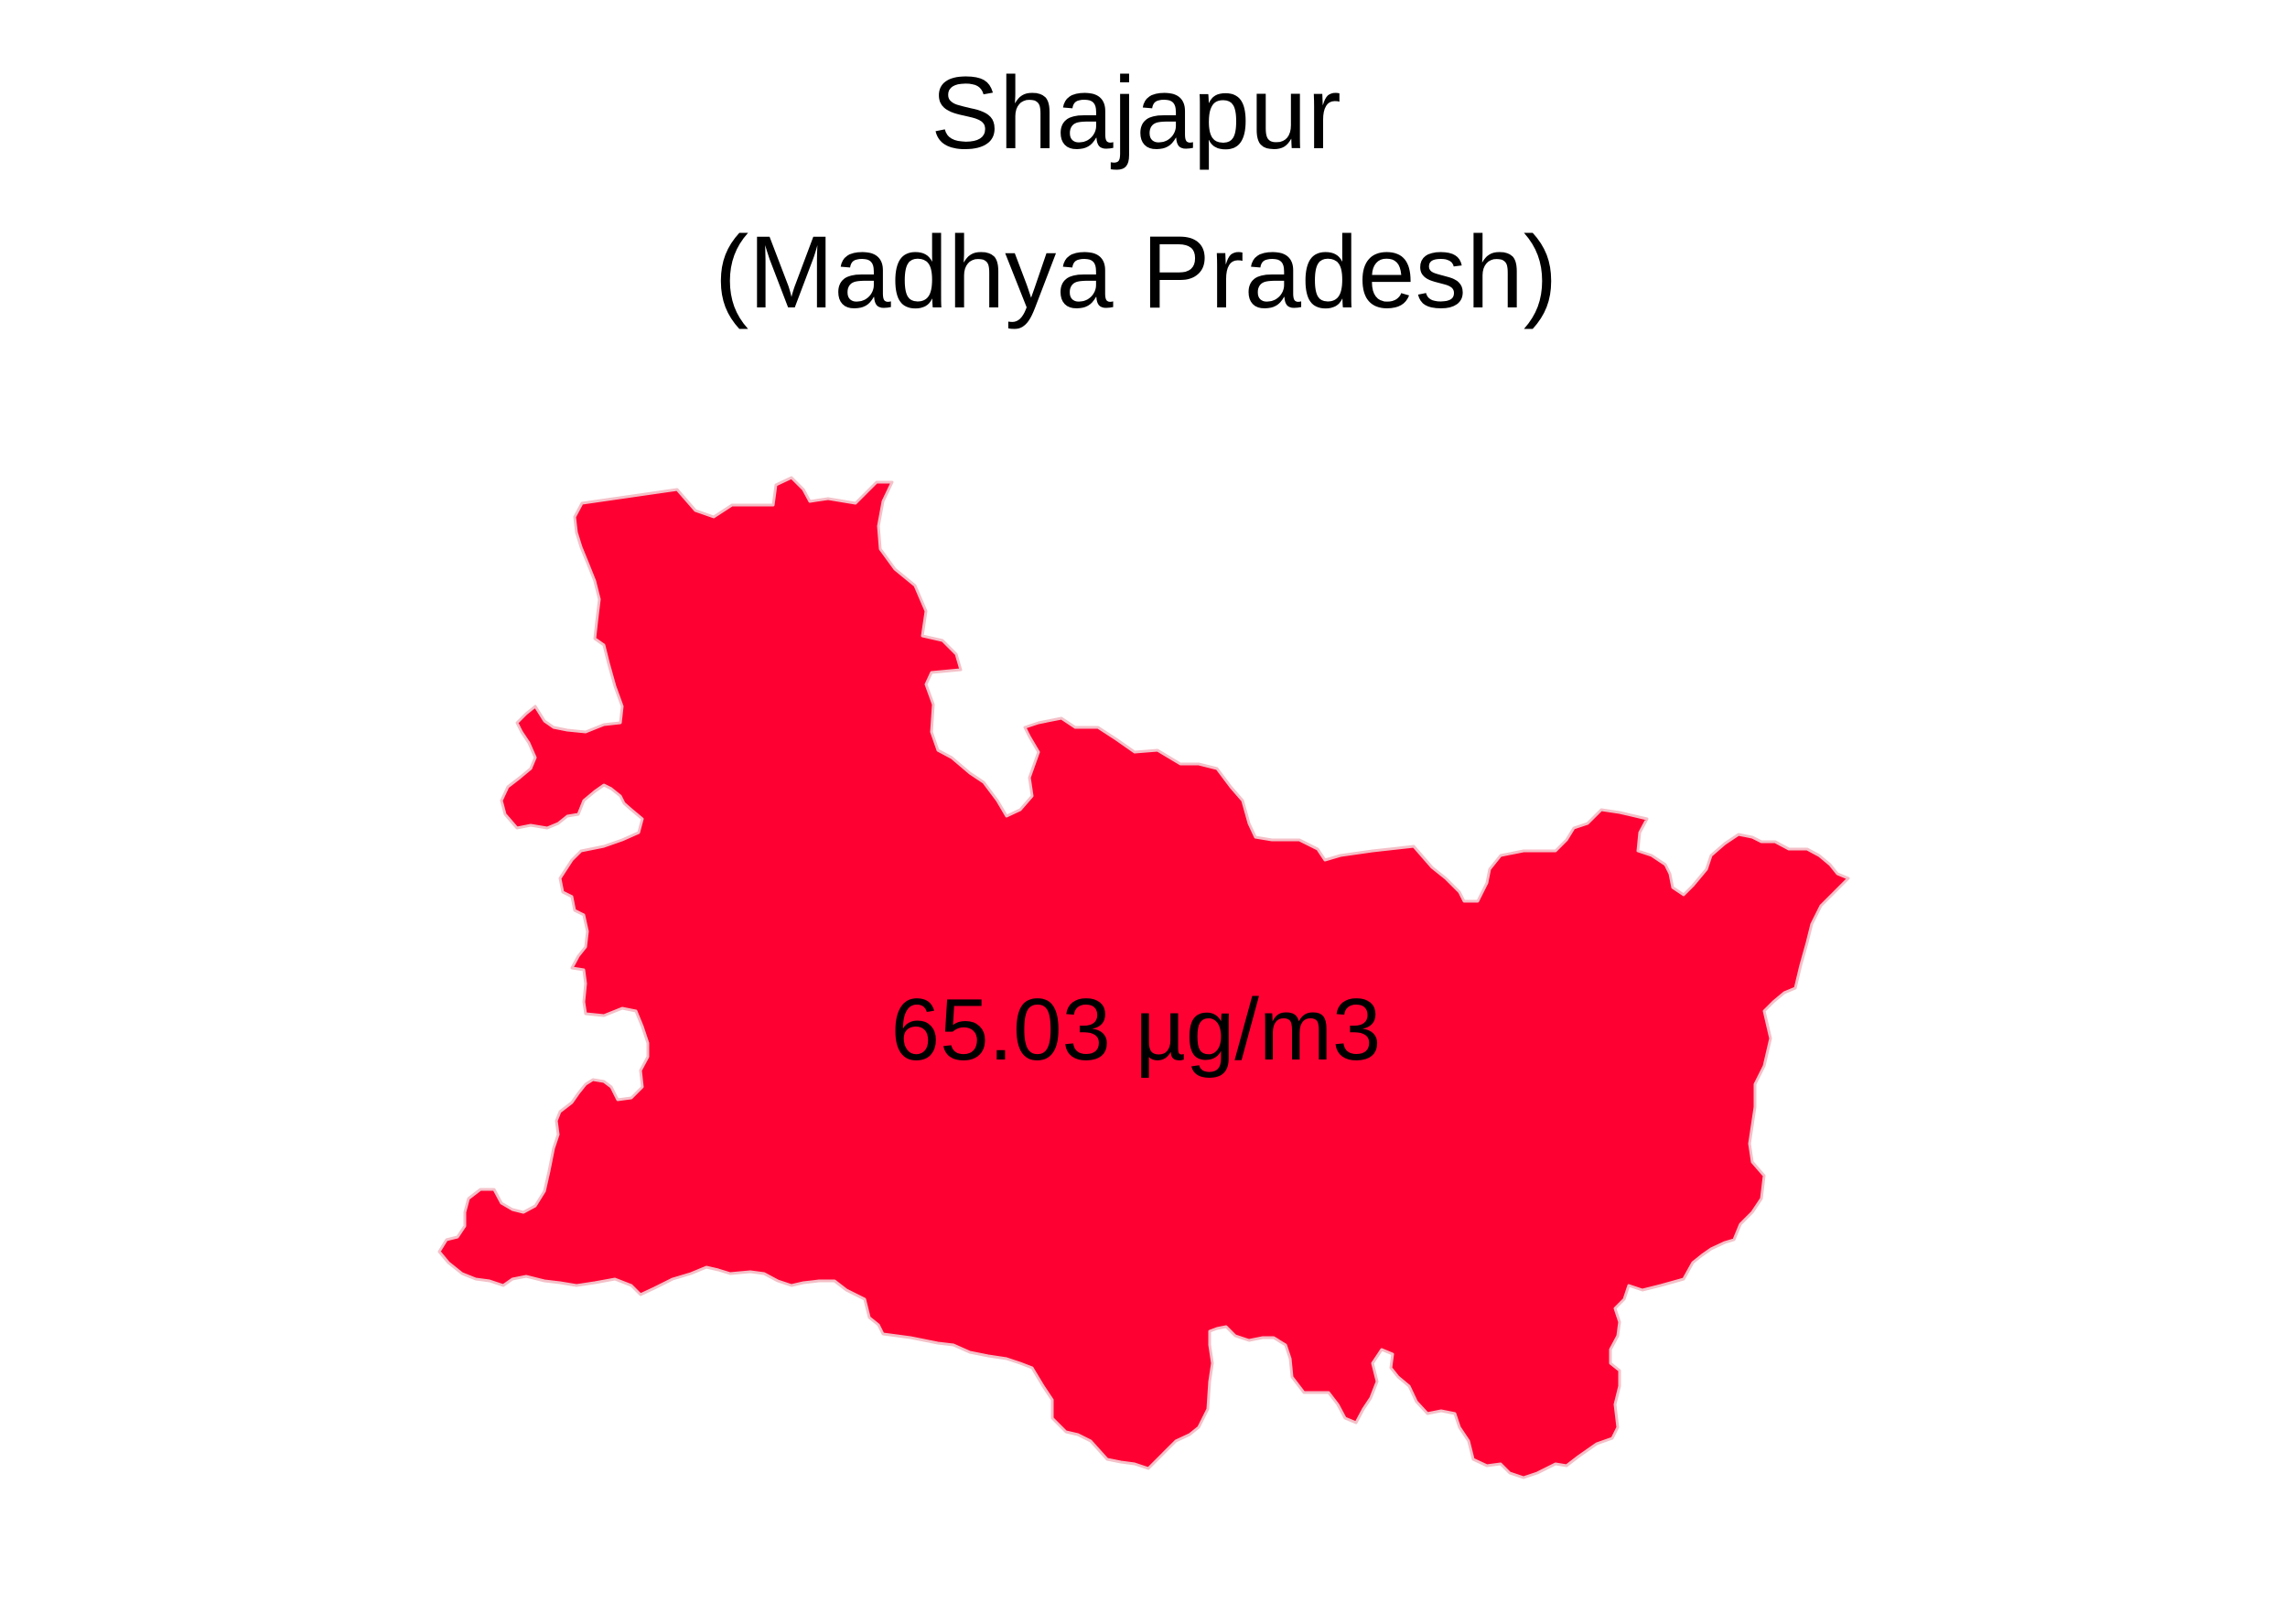 This screenshot has height=1624, width=2272. I want to click on map-title-district: Shajapur, so click(1136, 113).